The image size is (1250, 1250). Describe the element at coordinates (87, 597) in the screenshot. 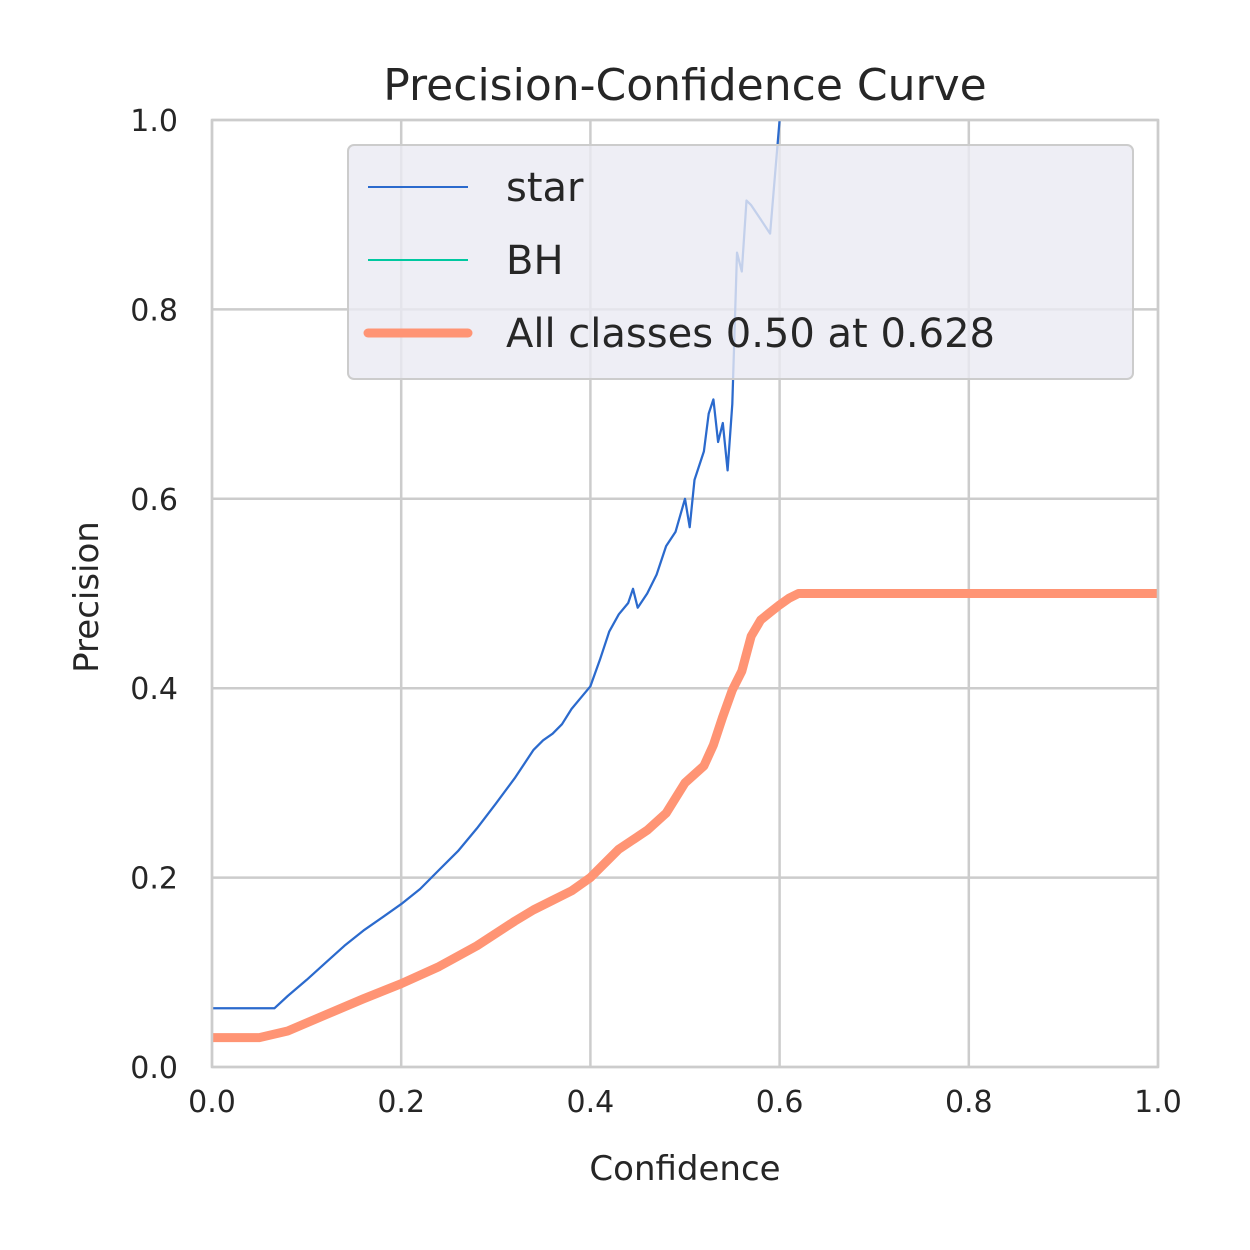

I see `y-axis-title: Precision` at that location.